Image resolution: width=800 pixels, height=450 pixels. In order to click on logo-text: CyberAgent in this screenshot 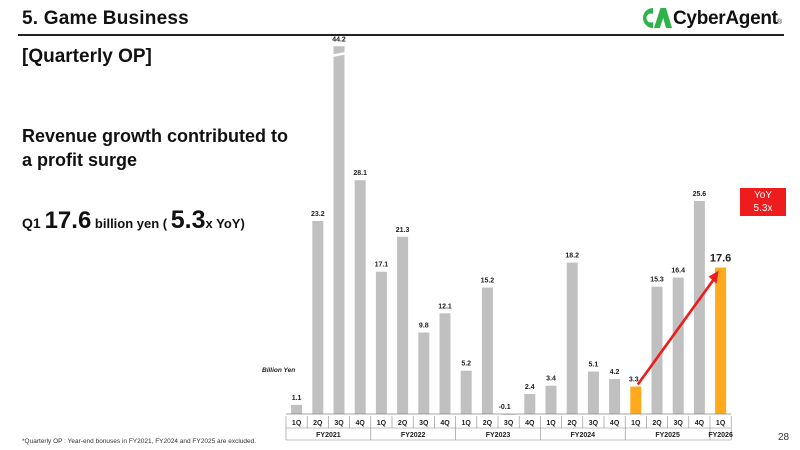, I will do `click(725, 18)`.